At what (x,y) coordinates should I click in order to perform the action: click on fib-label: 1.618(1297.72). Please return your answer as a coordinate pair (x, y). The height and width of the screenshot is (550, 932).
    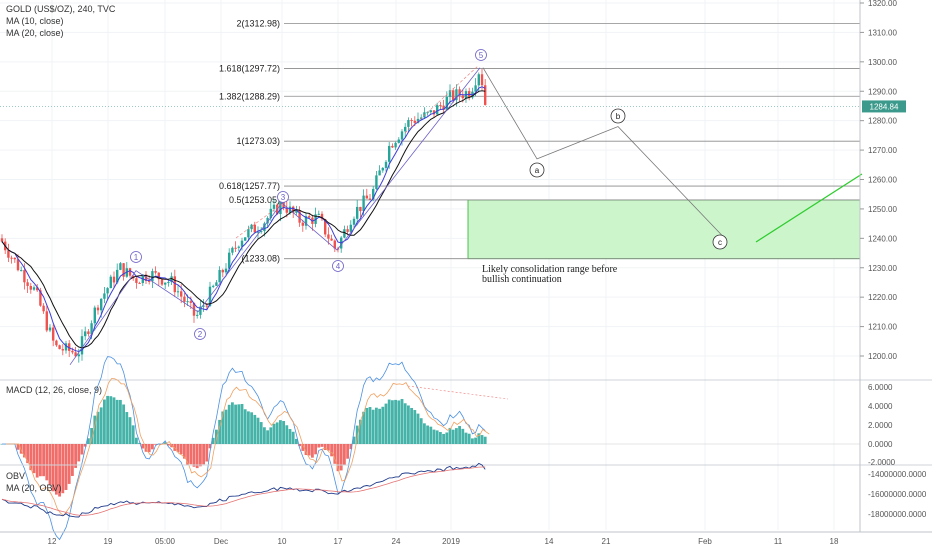
    Looking at the image, I should click on (249, 69).